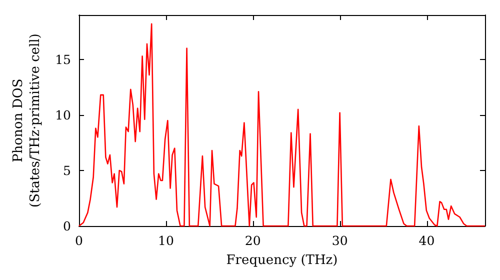 The width and height of the screenshot is (500, 280). What do you see at coordinates (63, 59) in the screenshot?
I see `y-tick-label: 15` at bounding box center [63, 59].